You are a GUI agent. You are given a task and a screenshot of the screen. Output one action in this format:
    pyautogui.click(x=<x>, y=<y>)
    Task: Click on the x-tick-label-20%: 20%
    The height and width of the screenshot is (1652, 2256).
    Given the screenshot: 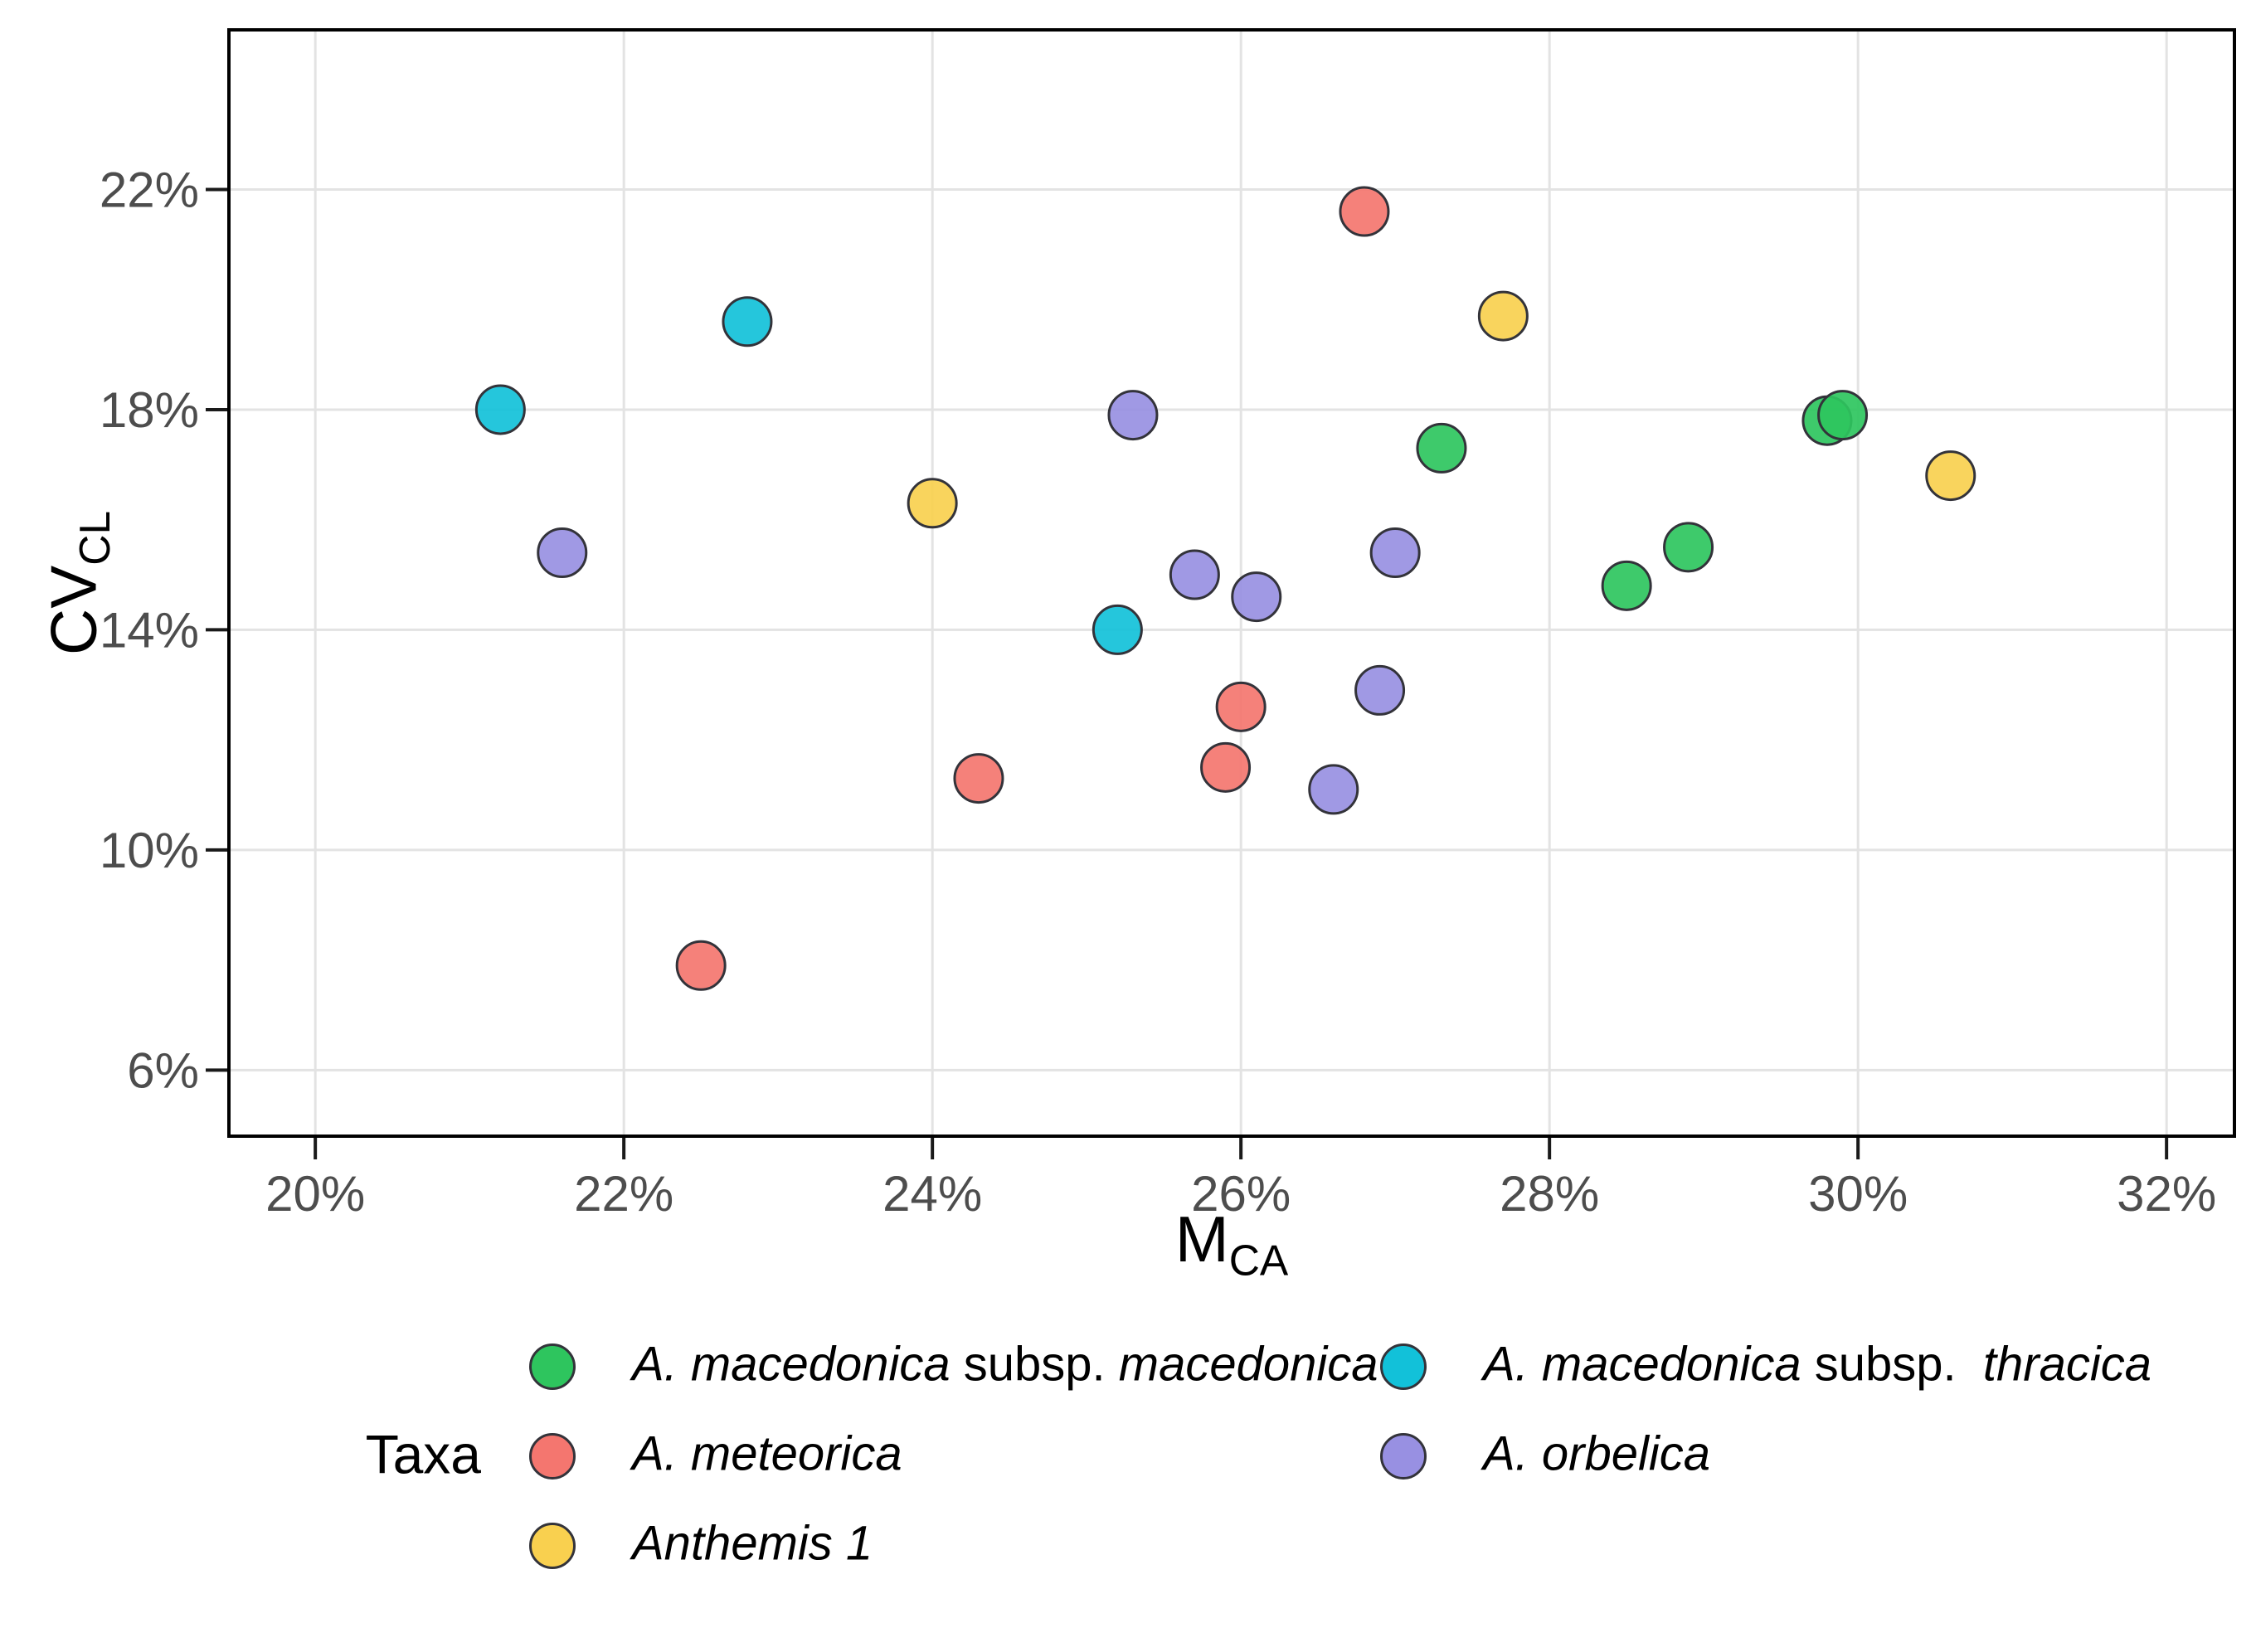 What is the action you would take?
    pyautogui.click(x=315, y=1194)
    